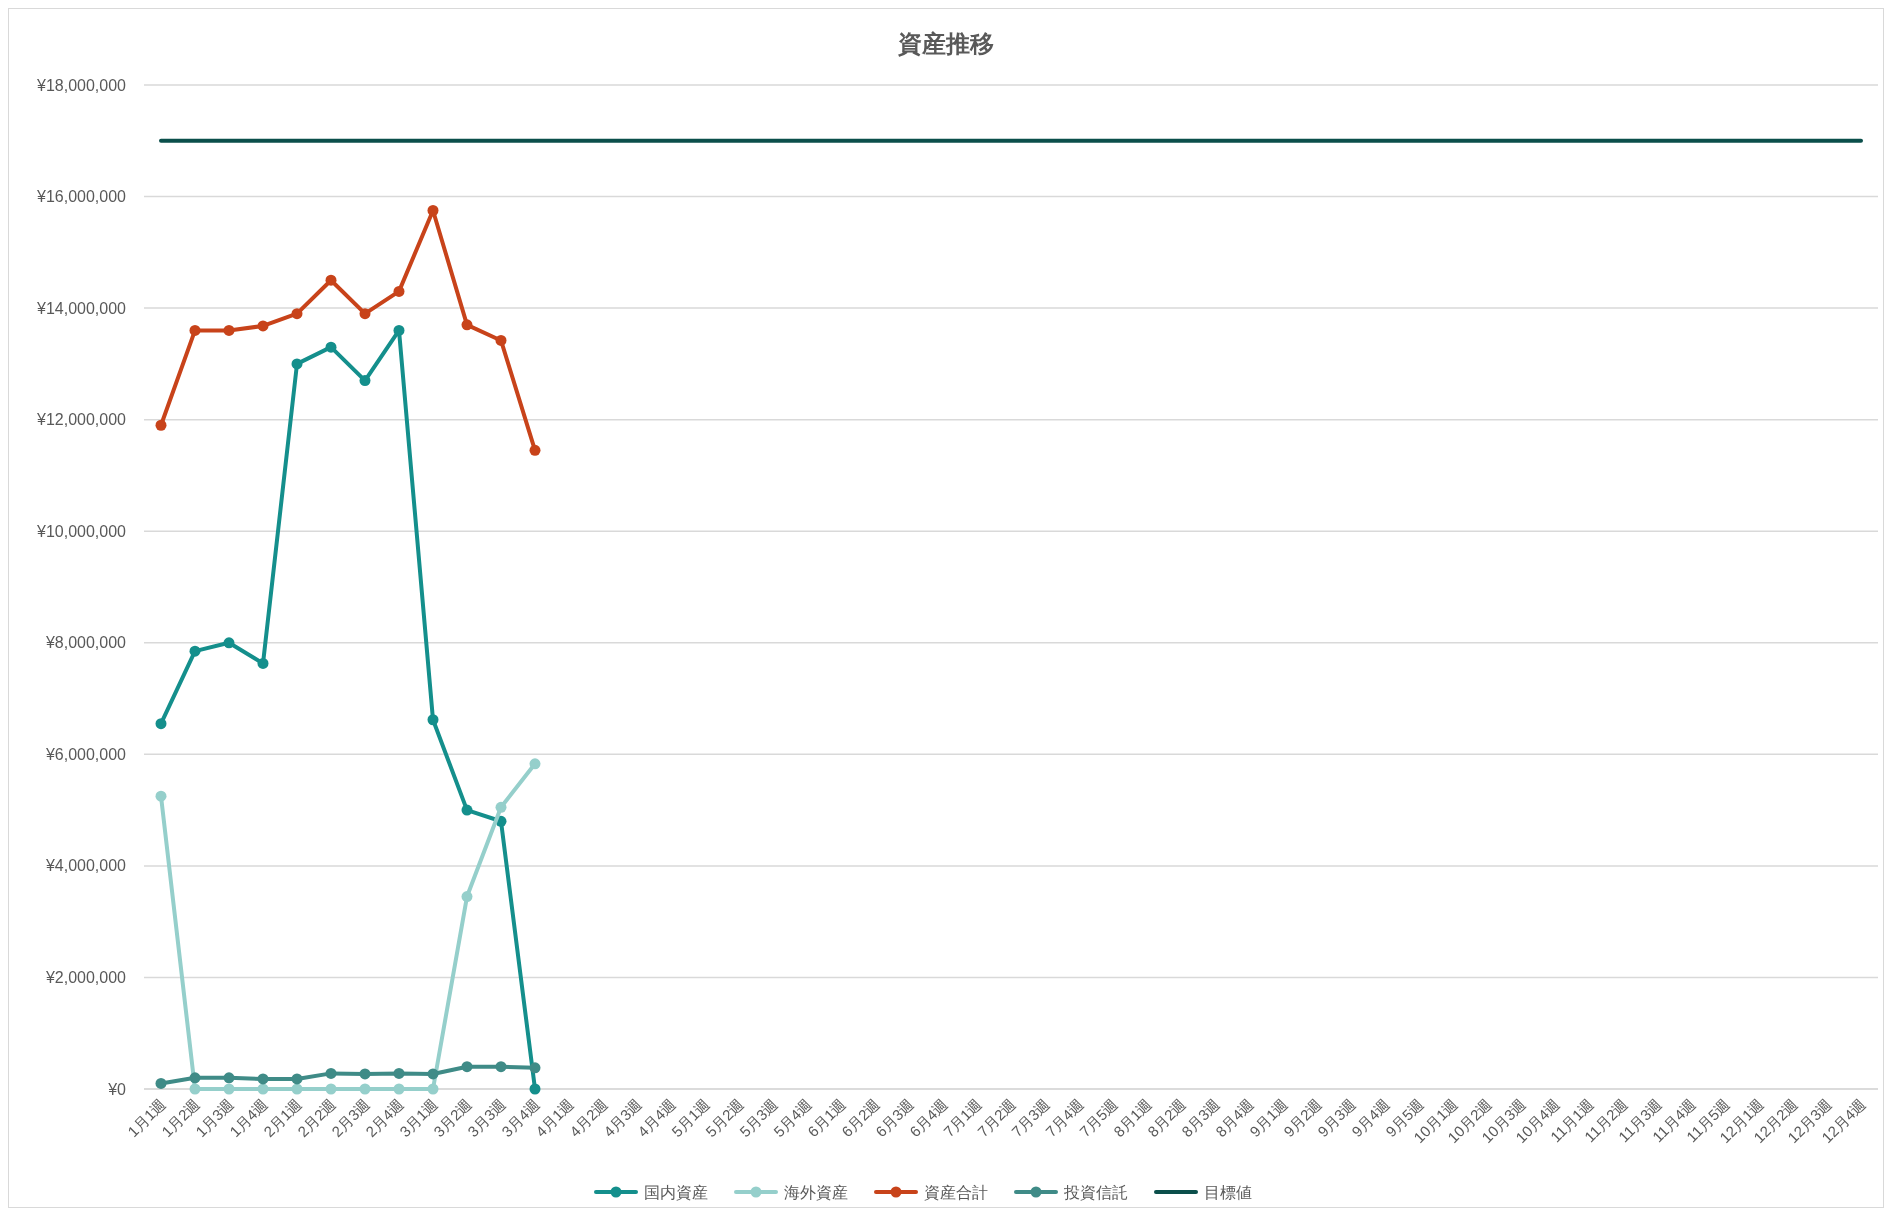  What do you see at coordinates (81, 197) in the screenshot?
I see `y-tick-label: ¥16,000,000` at bounding box center [81, 197].